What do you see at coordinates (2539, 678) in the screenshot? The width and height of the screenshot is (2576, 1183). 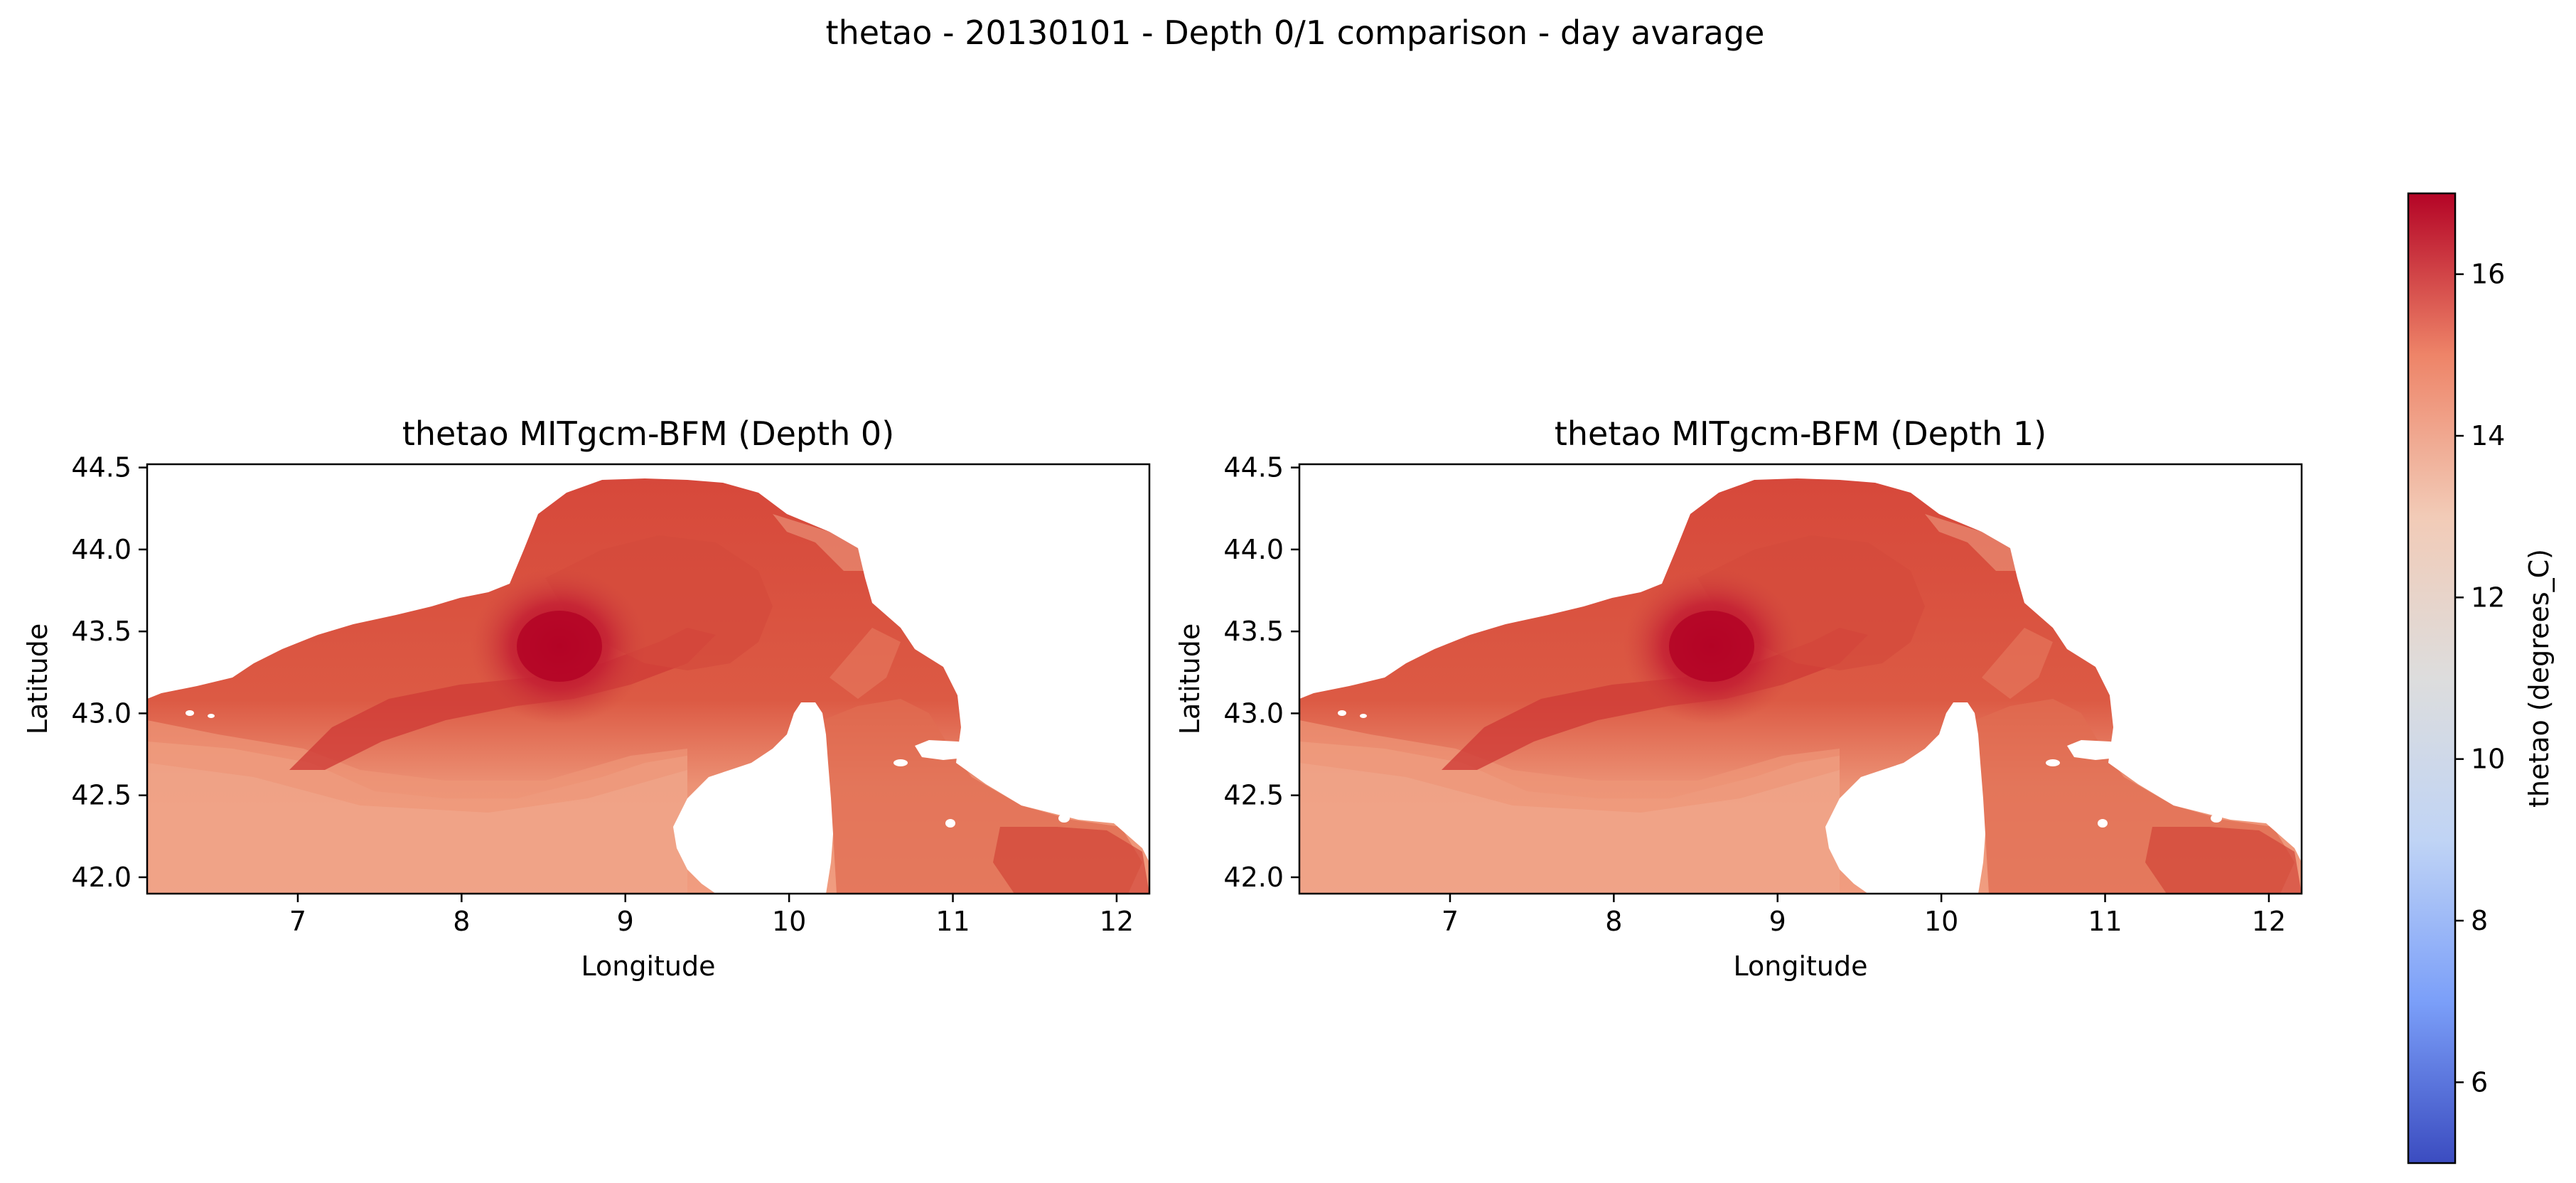 I see `colorbar-label: thetao (degrees_C)` at bounding box center [2539, 678].